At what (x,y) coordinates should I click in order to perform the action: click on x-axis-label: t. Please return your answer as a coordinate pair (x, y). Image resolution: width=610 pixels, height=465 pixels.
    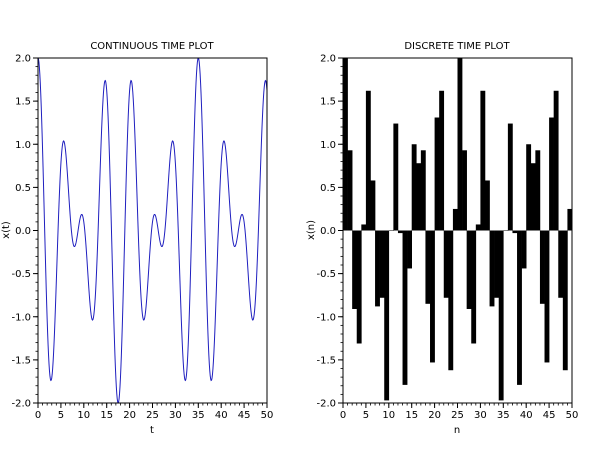
    Looking at the image, I should click on (152, 430).